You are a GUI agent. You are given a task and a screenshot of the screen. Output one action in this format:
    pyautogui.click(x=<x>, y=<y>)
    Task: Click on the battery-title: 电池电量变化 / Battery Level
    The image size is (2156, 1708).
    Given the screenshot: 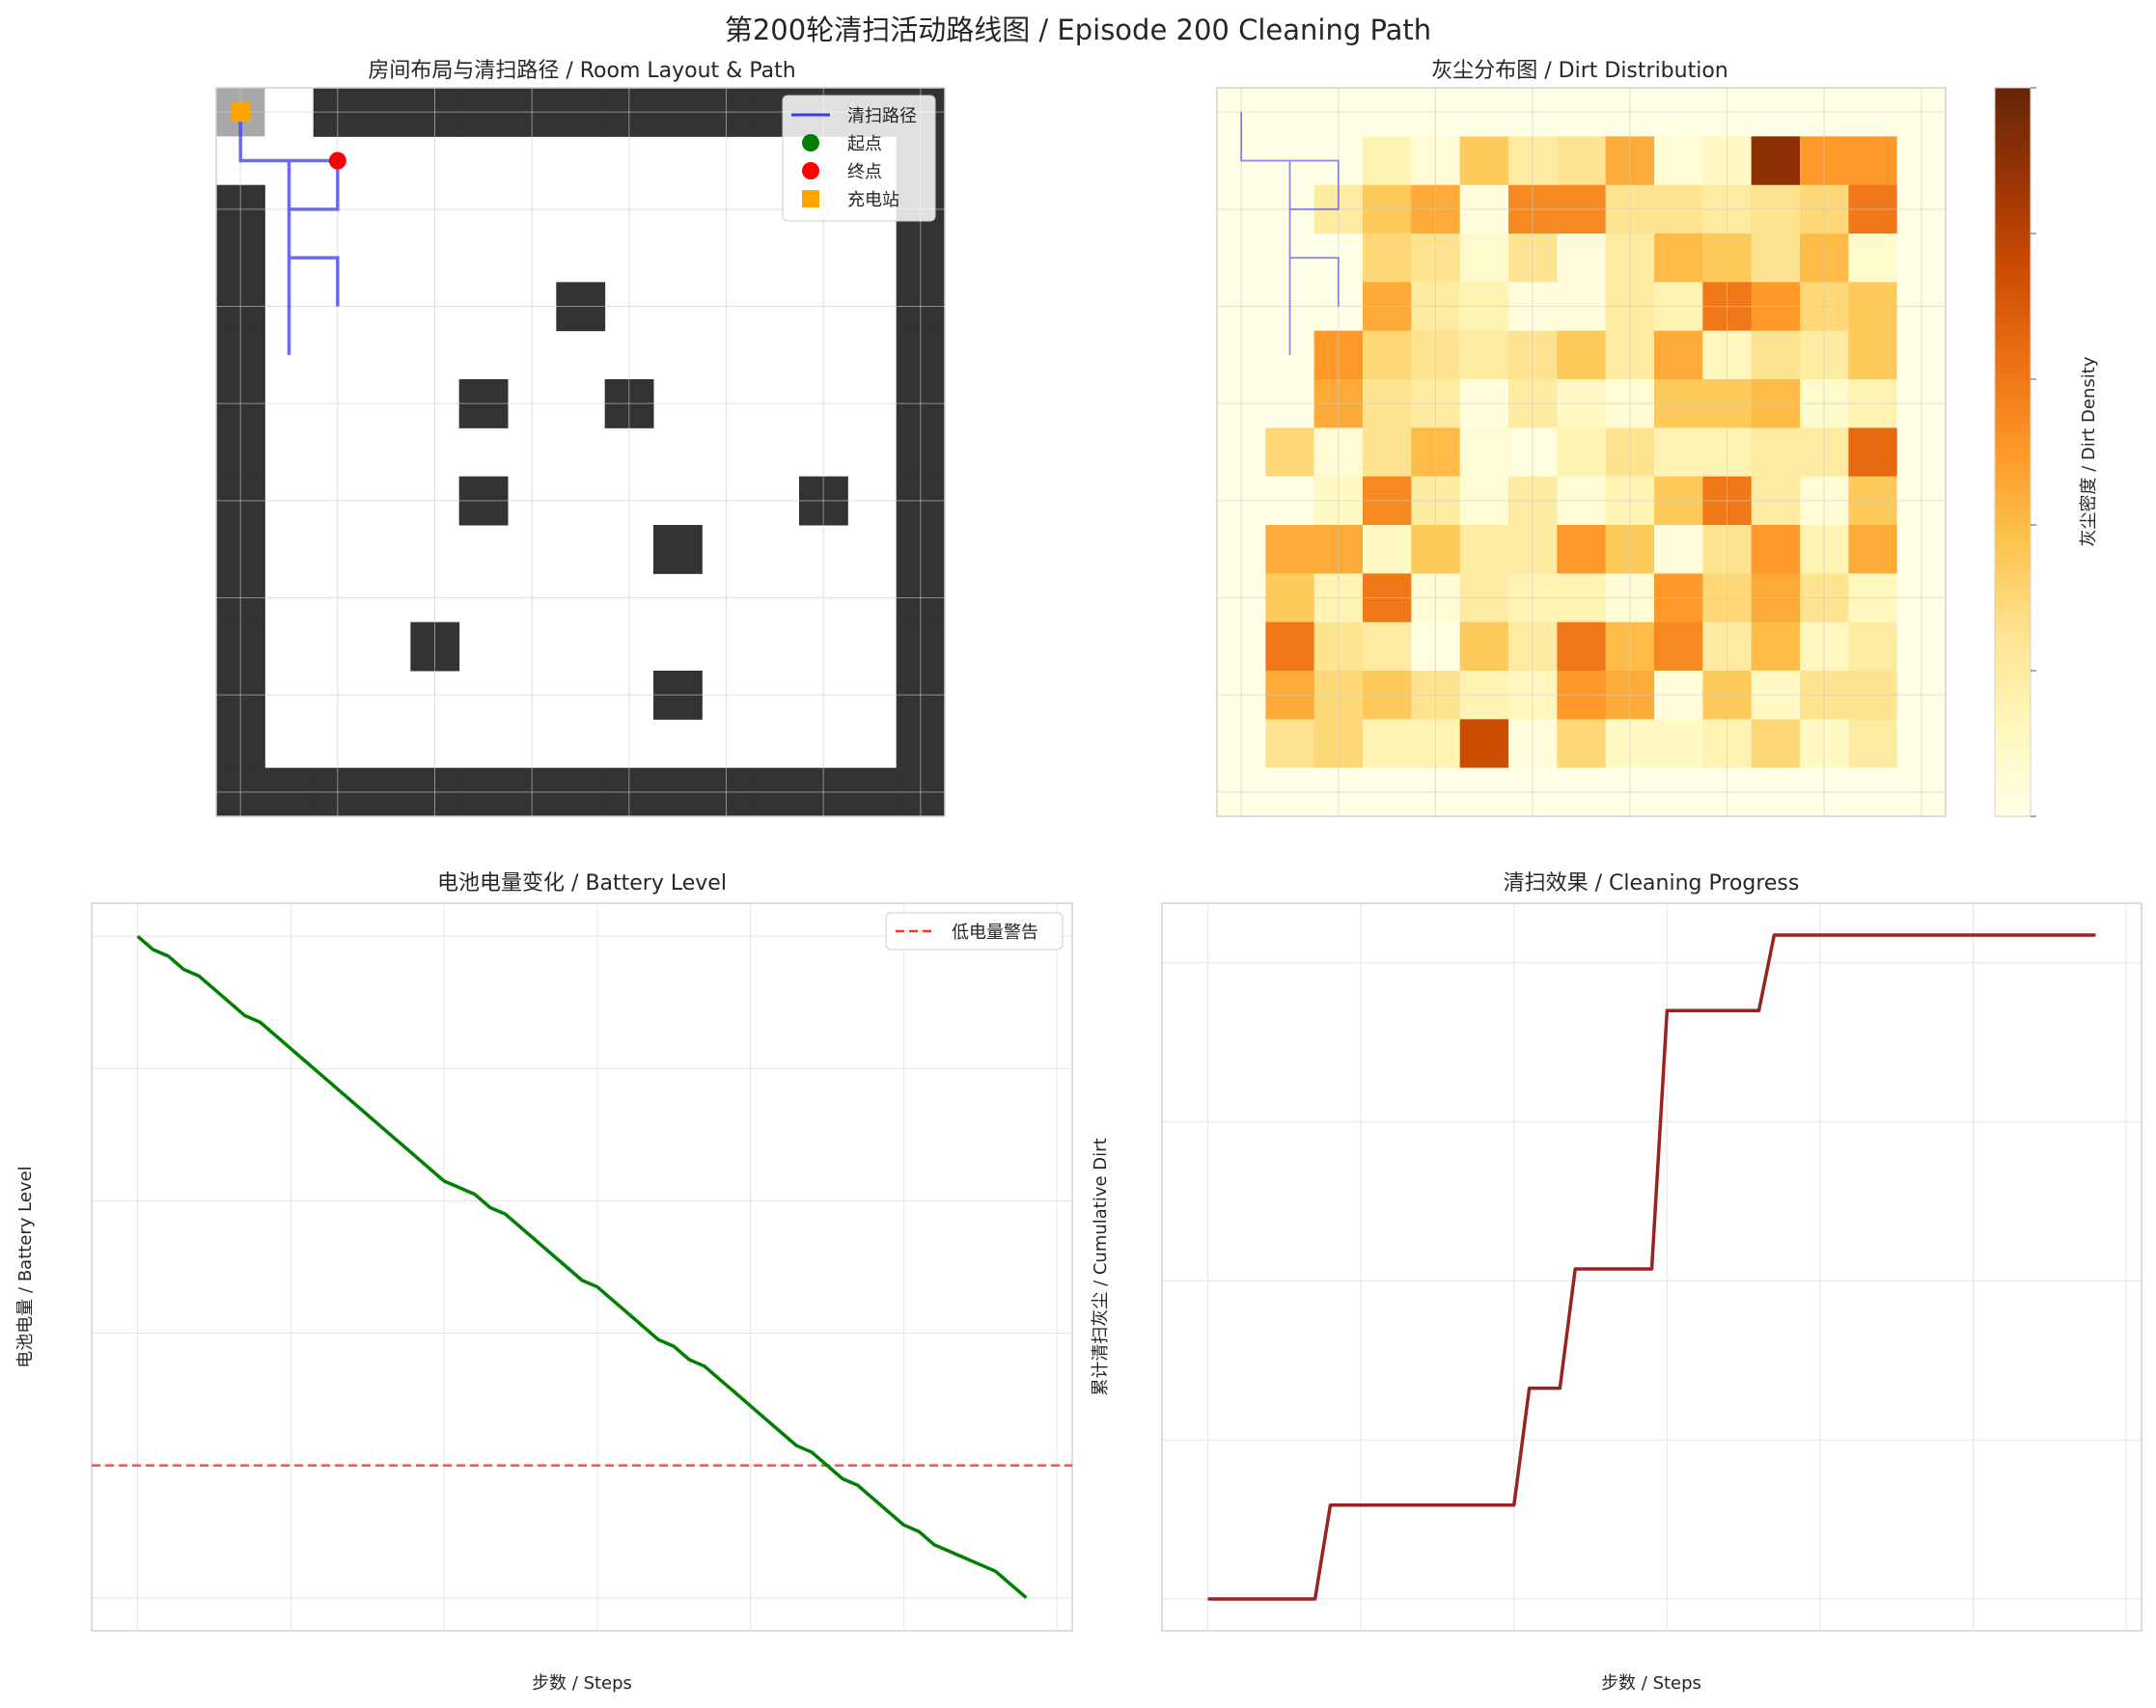 What is the action you would take?
    pyautogui.click(x=582, y=883)
    